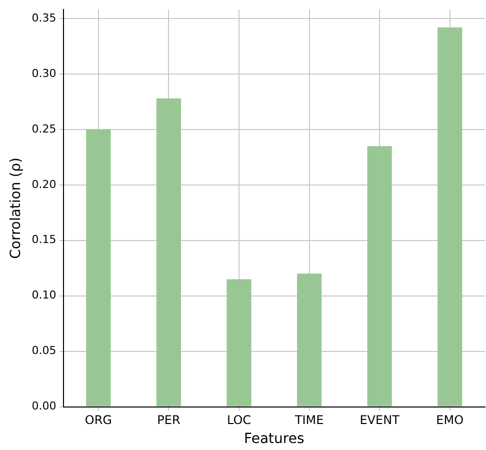 Image resolution: width=486 pixels, height=450 pixels. I want to click on y-tick-label: 0.00, so click(44, 406).